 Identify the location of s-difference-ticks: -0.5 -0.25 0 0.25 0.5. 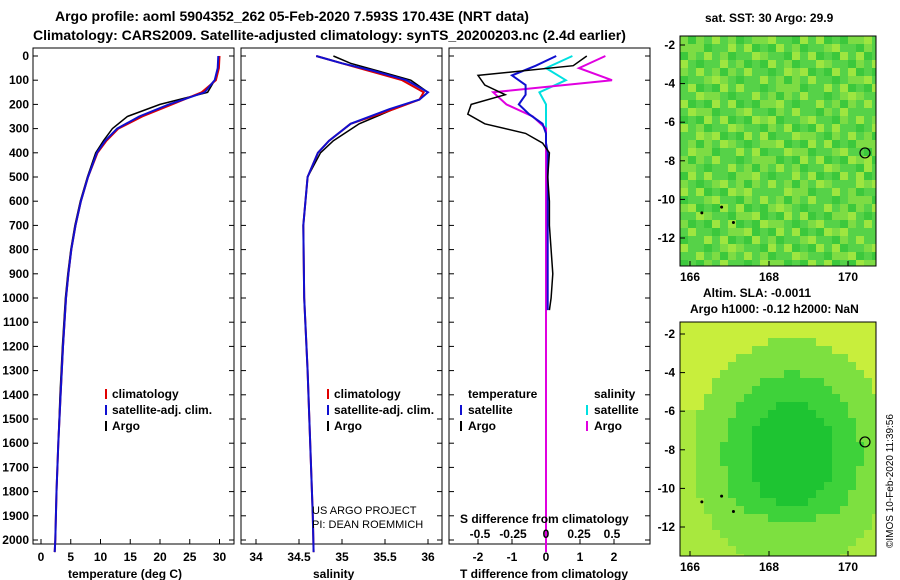
(545, 534).